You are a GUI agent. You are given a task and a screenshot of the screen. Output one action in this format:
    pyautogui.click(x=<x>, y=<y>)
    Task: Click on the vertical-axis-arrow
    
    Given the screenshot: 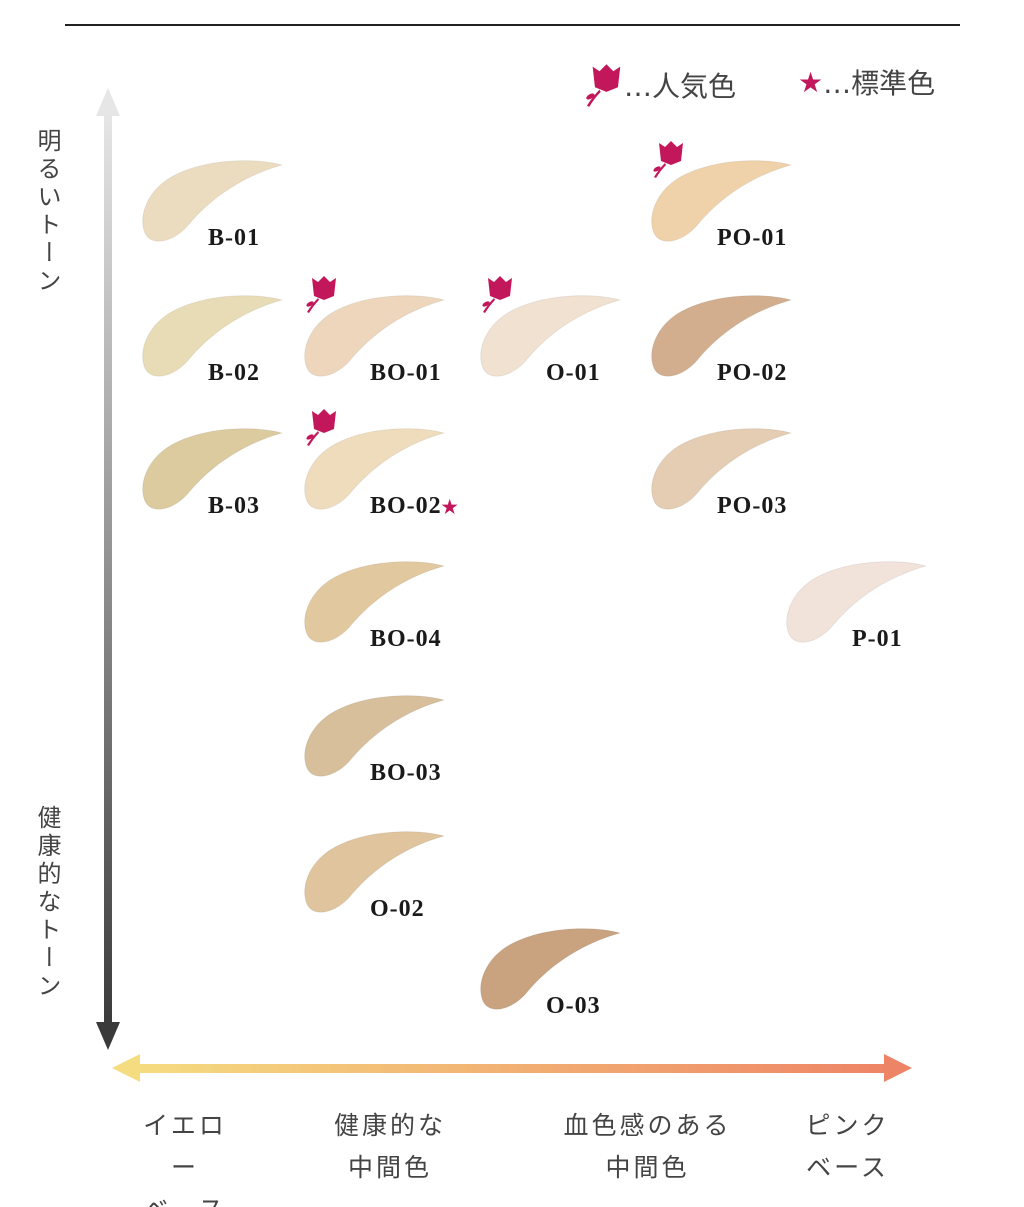 What is the action you would take?
    pyautogui.click(x=108, y=569)
    